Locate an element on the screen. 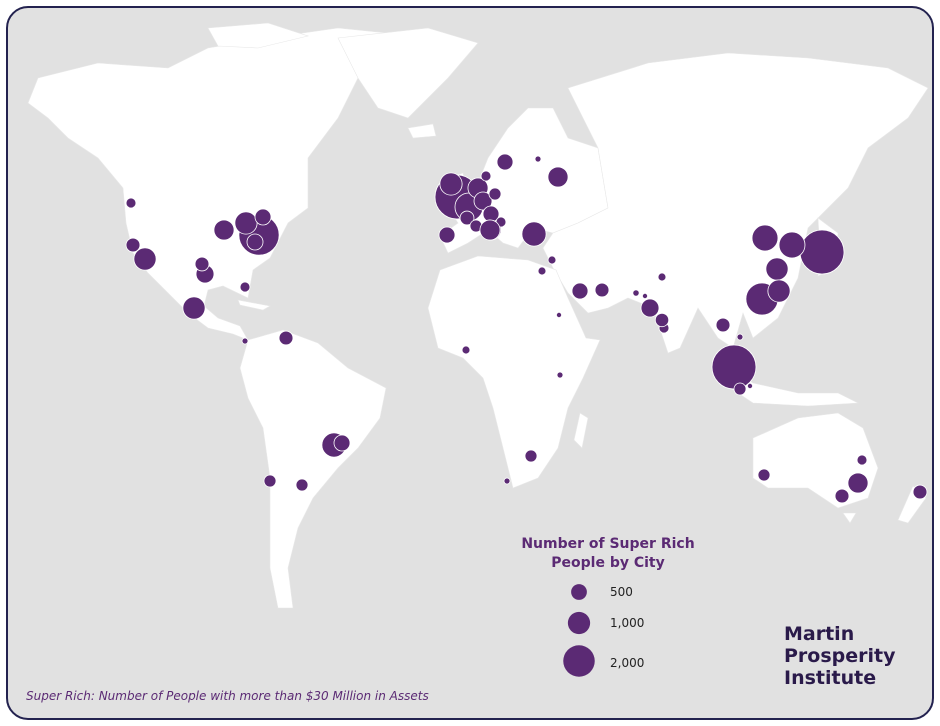 This screenshot has width=940, height=726. legend-title-line1: Number of Super Rich is located at coordinates (608, 544).